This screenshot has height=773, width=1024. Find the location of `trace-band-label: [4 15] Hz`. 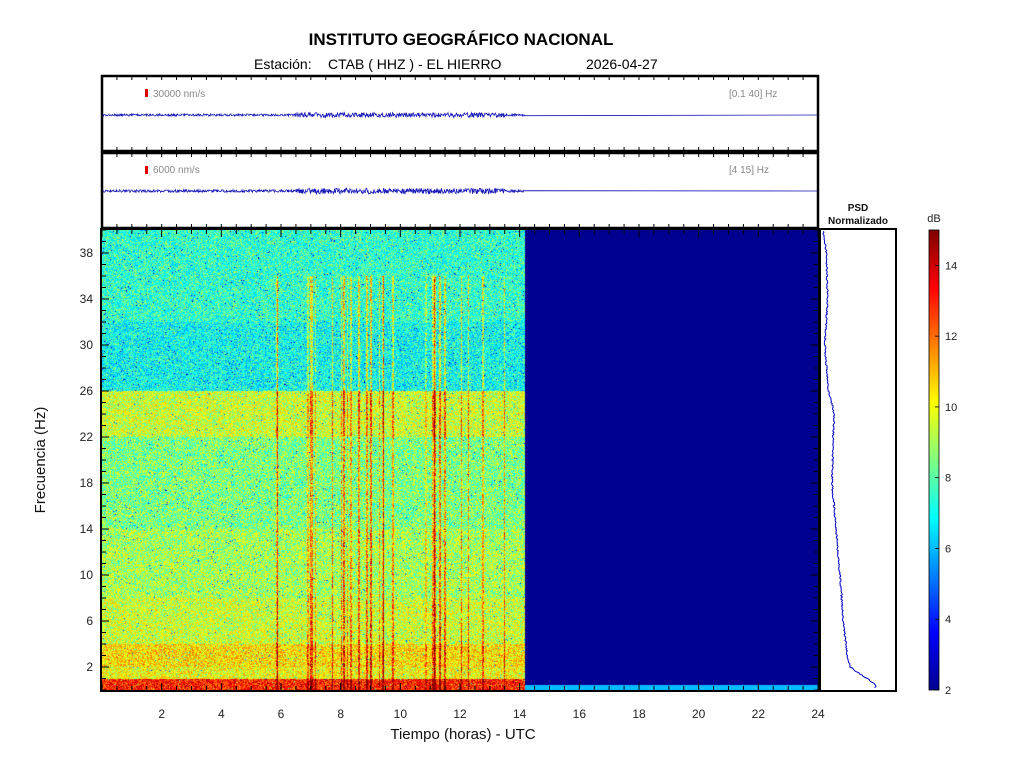

trace-band-label: [4 15] Hz is located at coordinates (749, 170).